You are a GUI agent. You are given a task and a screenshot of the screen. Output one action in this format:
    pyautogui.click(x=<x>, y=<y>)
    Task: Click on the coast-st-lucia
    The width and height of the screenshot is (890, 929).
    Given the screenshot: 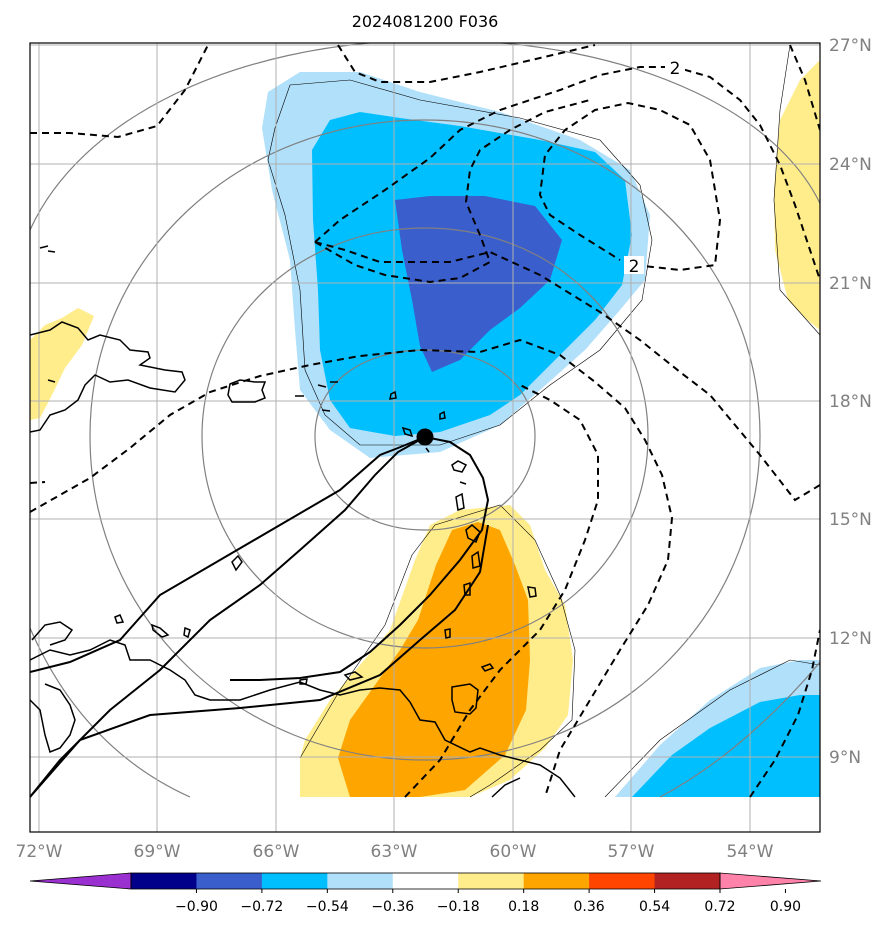 What is the action you would take?
    pyautogui.click(x=476, y=559)
    